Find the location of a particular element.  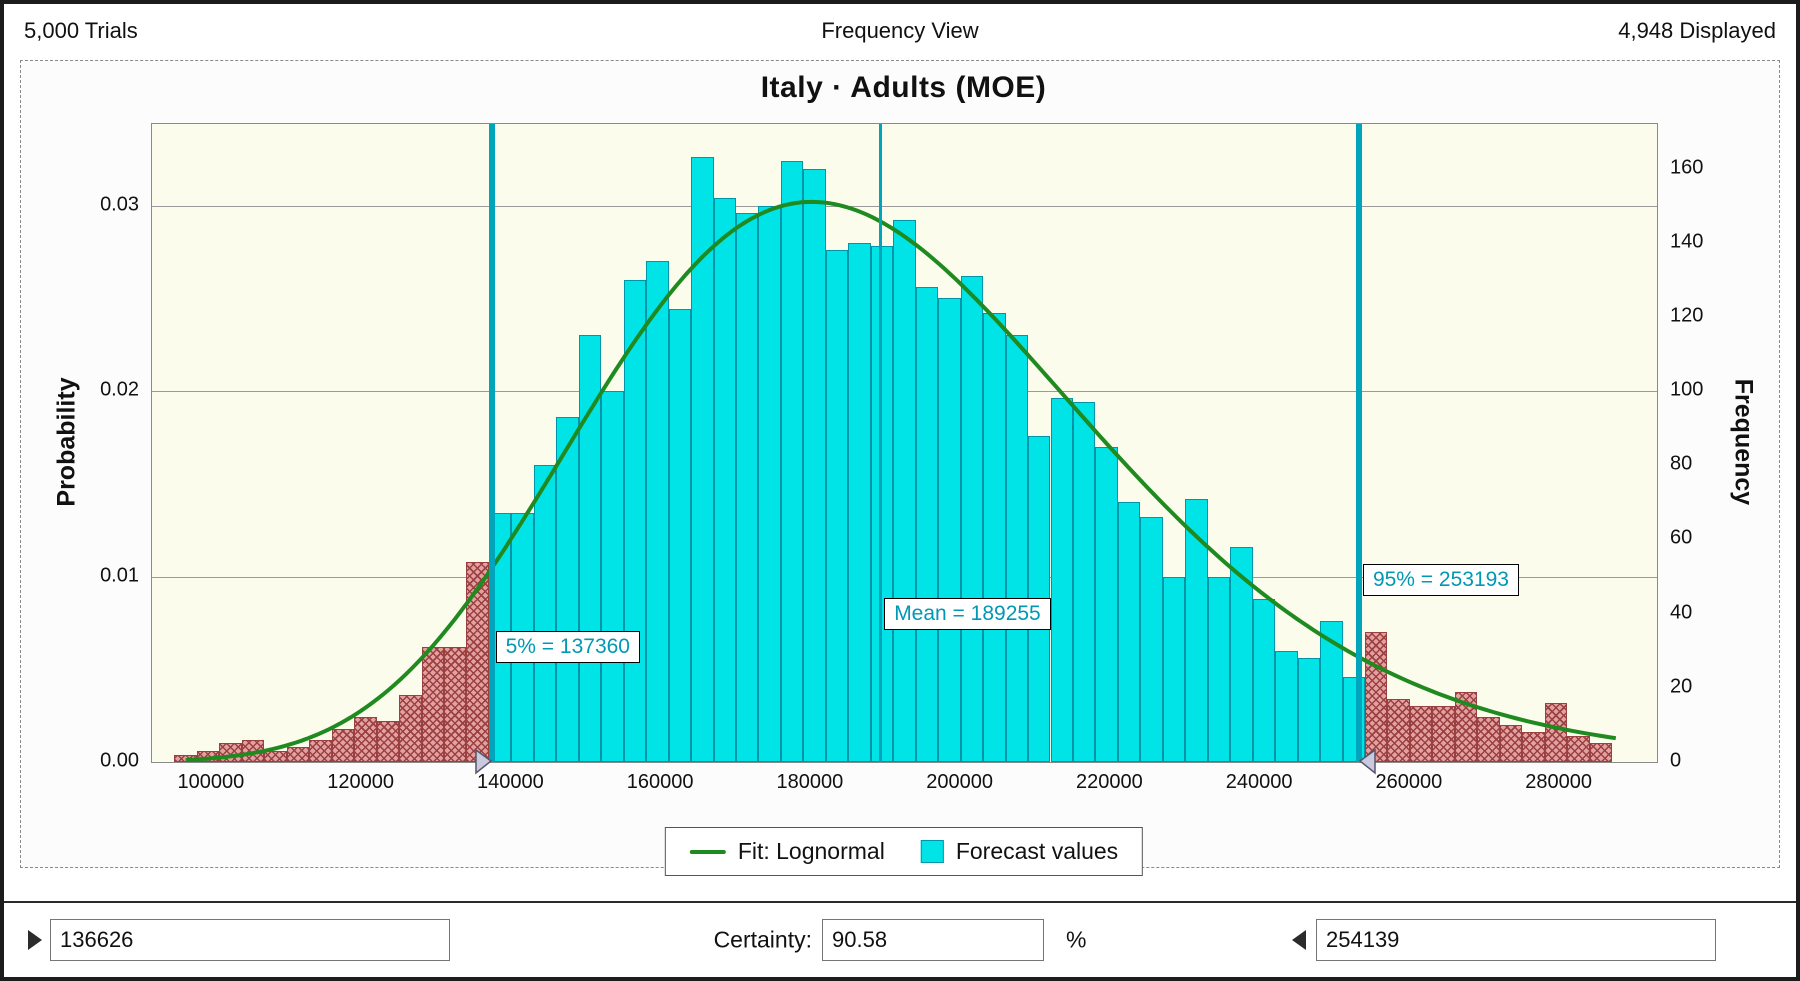

x-axis-tick-label: 180000 is located at coordinates (810, 782).